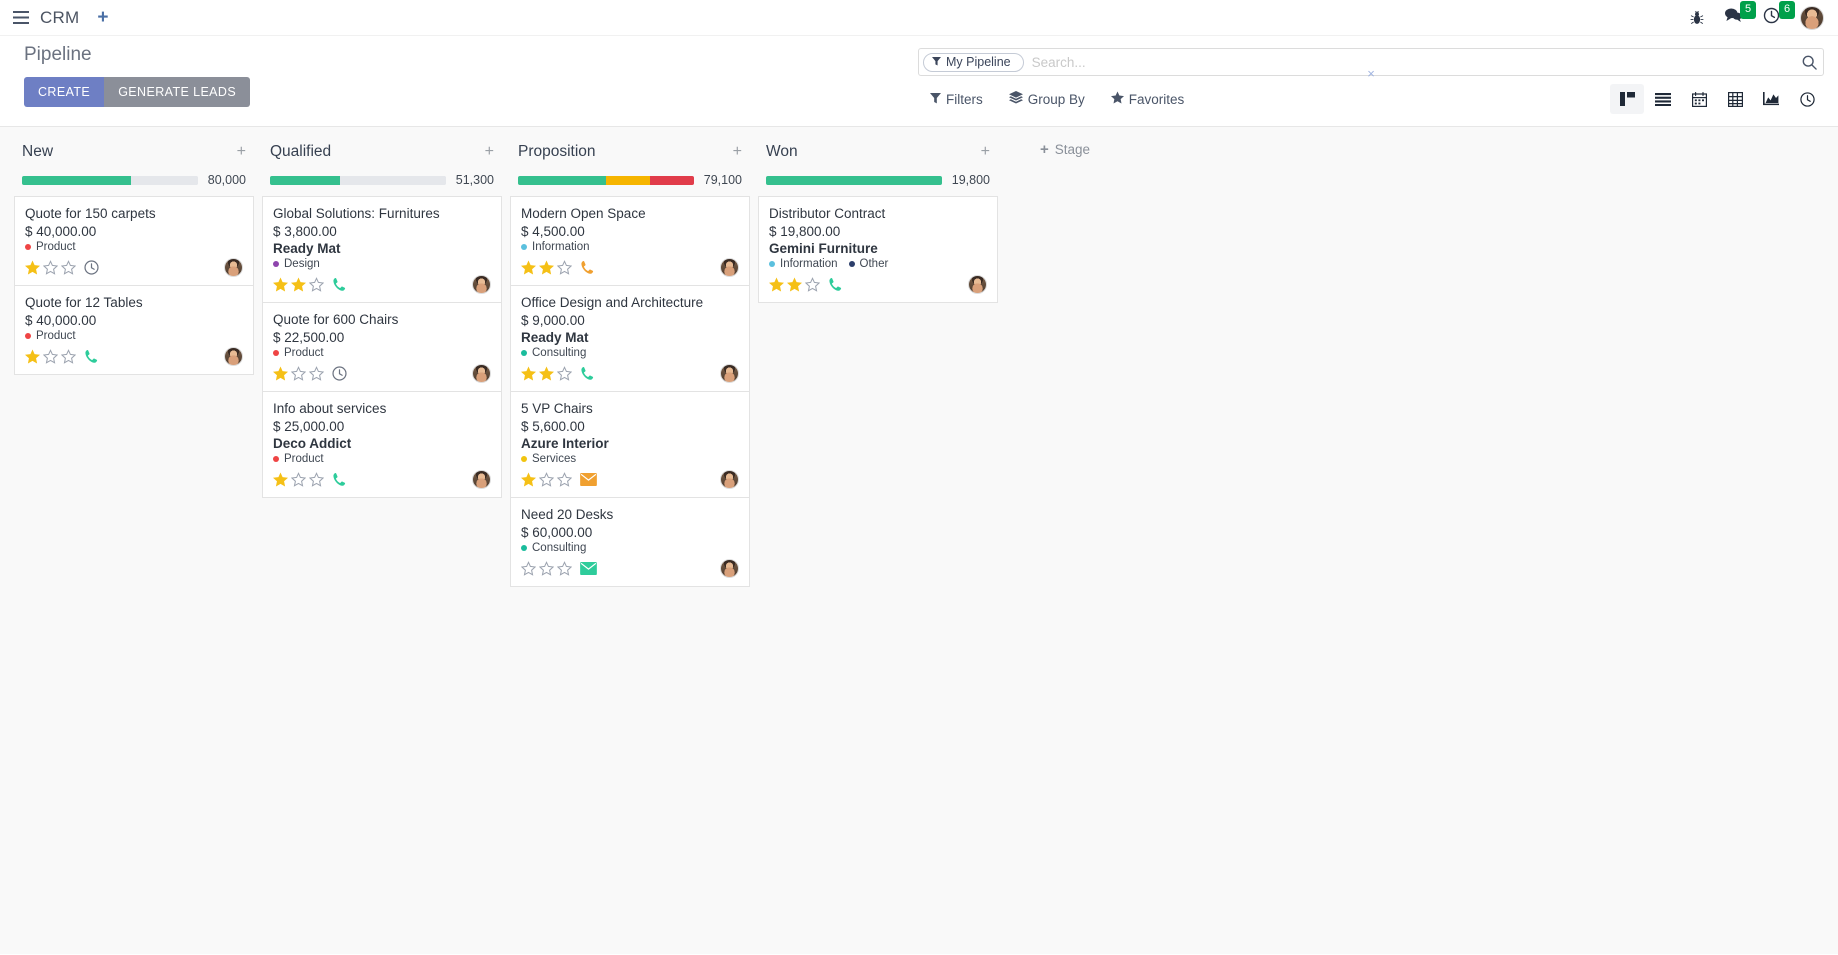 Image resolution: width=1838 pixels, height=955 pixels. I want to click on activities-counter: 6, so click(1779, 14).